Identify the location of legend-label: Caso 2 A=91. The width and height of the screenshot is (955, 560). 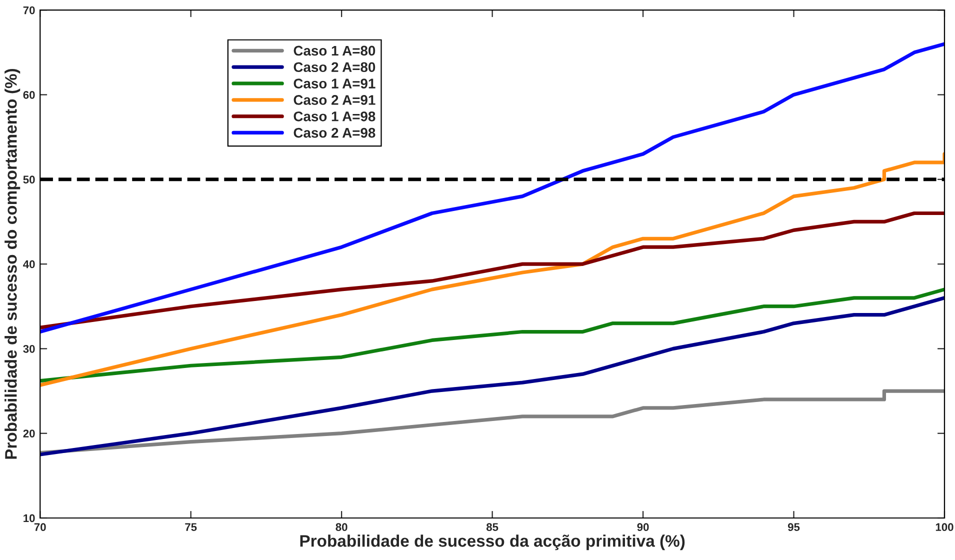
(335, 100).